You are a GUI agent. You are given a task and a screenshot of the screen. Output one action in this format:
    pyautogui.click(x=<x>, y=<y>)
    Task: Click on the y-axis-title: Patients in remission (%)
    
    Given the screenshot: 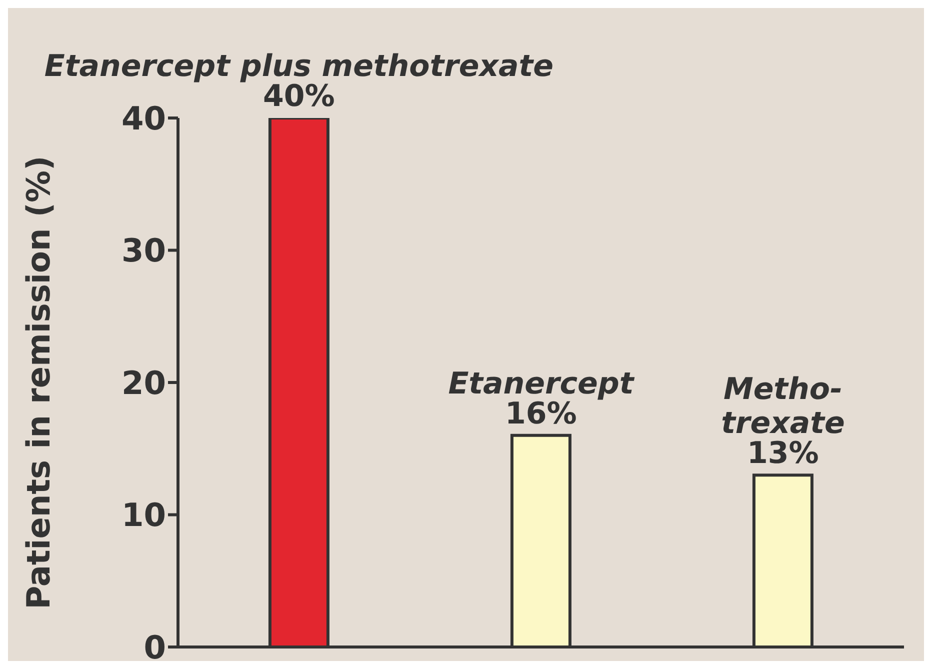 What is the action you would take?
    pyautogui.click(x=38, y=383)
    